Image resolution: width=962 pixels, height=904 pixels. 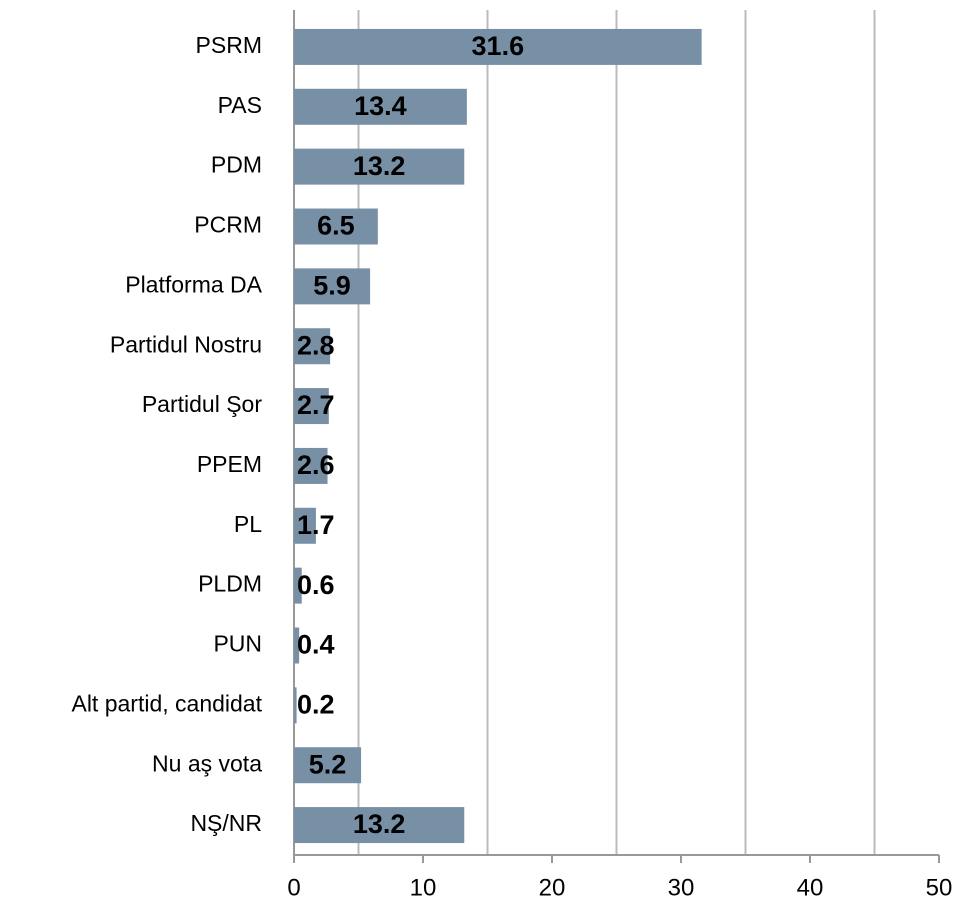 I want to click on value-label: 6.5, so click(x=336, y=226).